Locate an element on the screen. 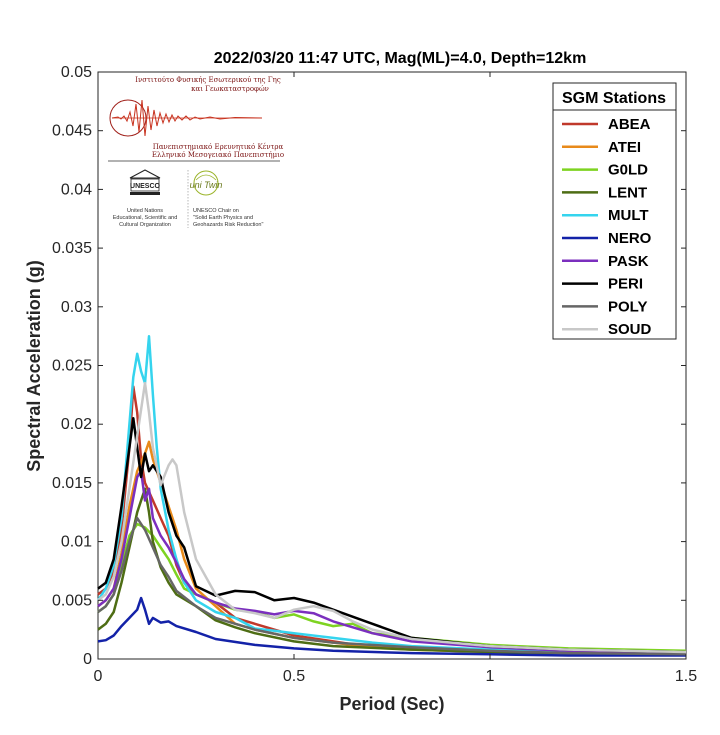 This screenshot has width=720, height=735. x-tick-label: 0.5 is located at coordinates (294, 676).